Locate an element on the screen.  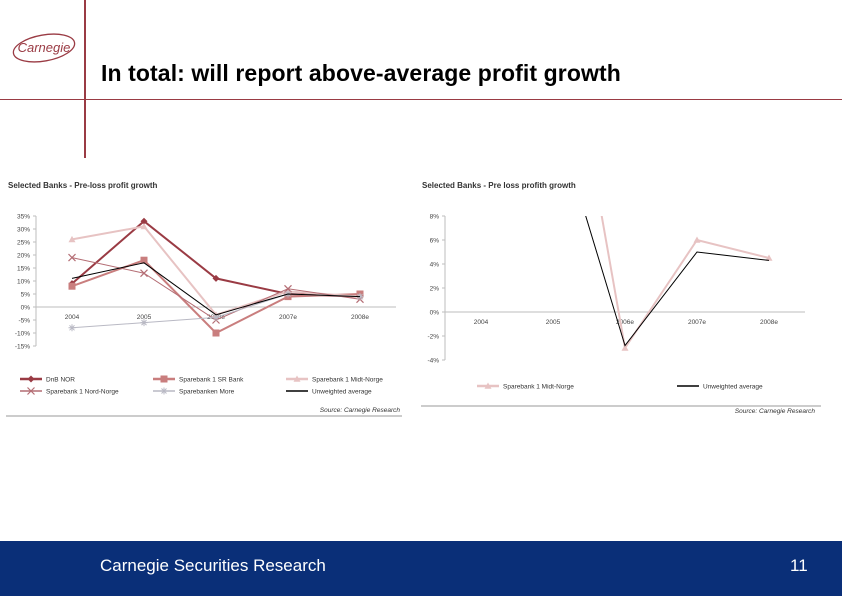
y-tick-label: 2% is located at coordinates (435, 289).